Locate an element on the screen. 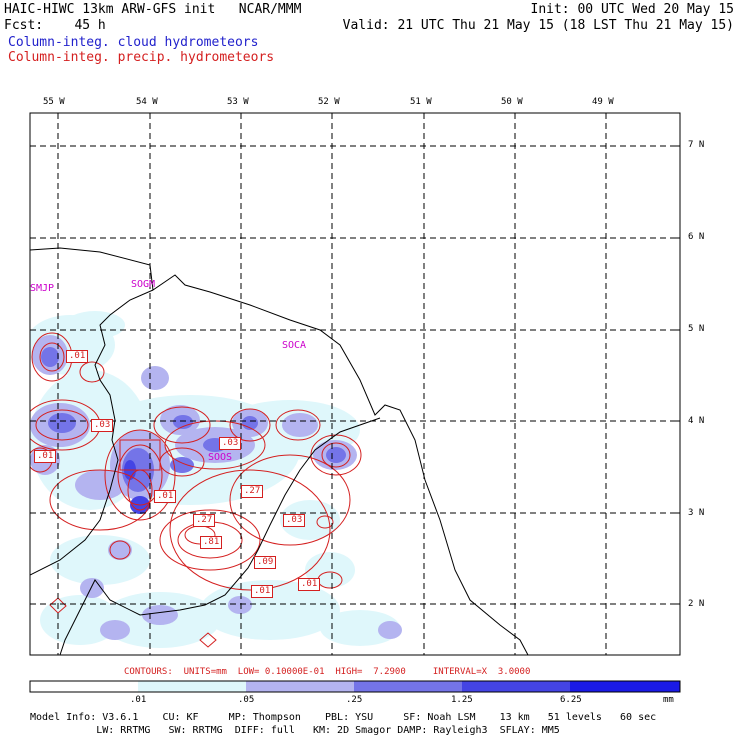 Image resolution: width=740 pixels, height=740 pixels. lon-label: 51 W is located at coordinates (421, 102).